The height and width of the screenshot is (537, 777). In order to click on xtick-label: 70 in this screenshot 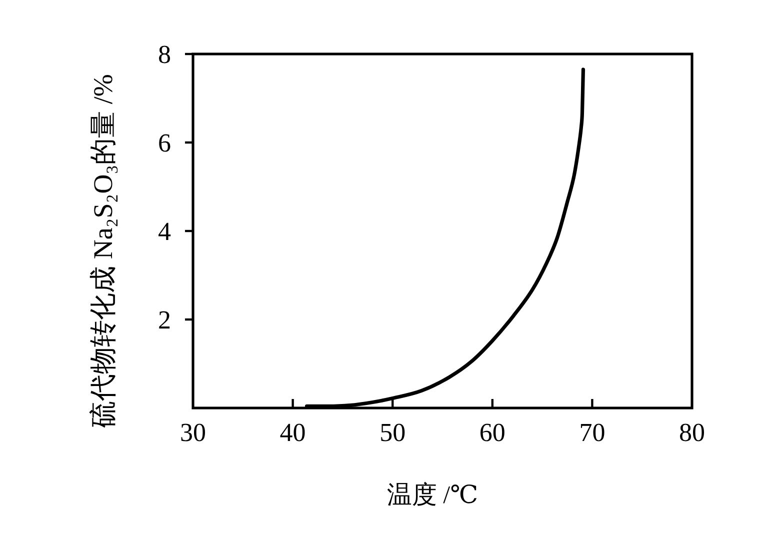, I will do `click(592, 432)`.